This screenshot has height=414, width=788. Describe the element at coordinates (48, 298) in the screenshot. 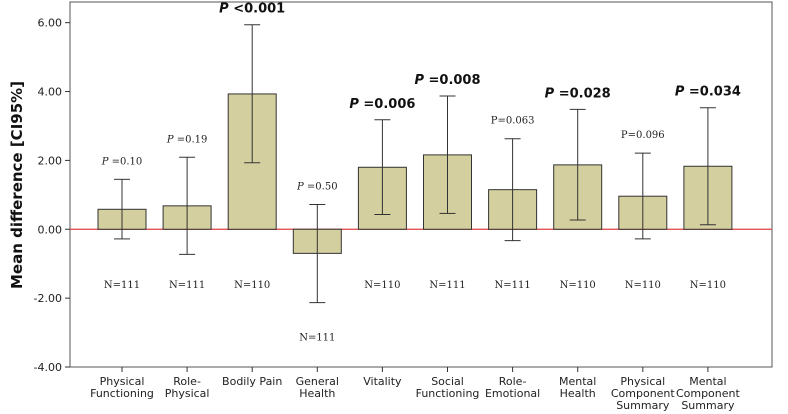

I see `y-tick-label: -2.00` at that location.